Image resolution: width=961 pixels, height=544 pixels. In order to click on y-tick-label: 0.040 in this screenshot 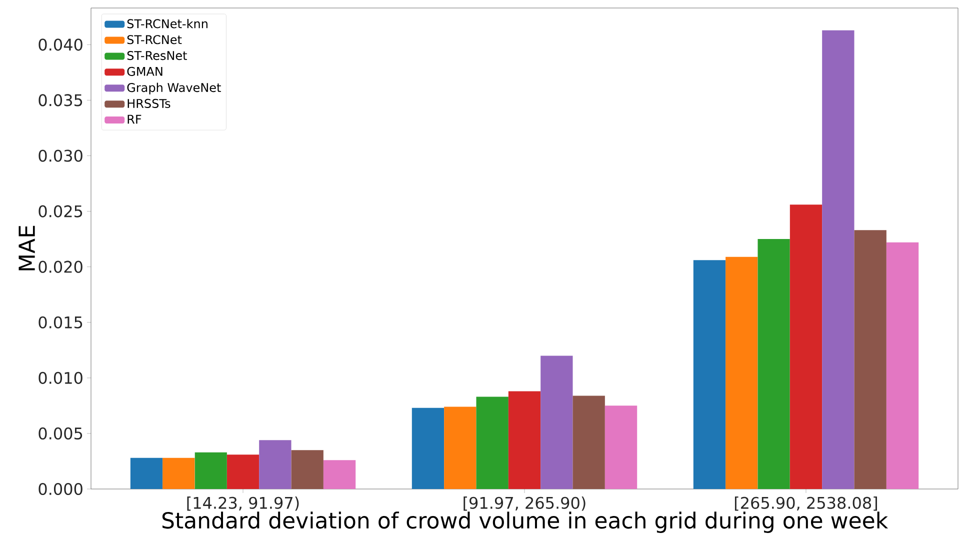, I will do `click(60, 44)`.